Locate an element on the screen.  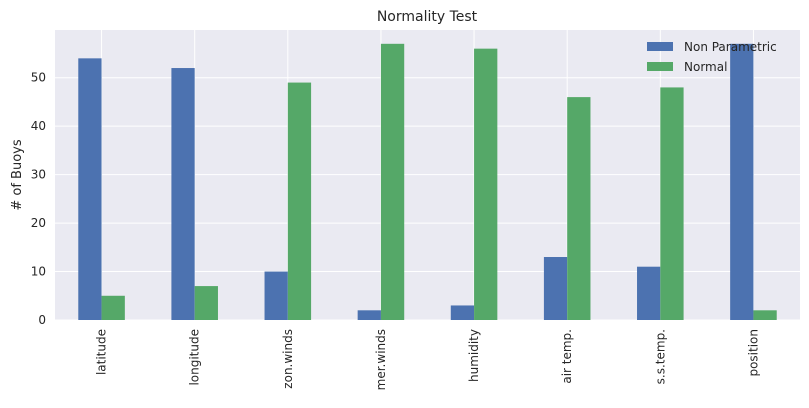
y-tick-label: 40 is located at coordinates (38, 126).